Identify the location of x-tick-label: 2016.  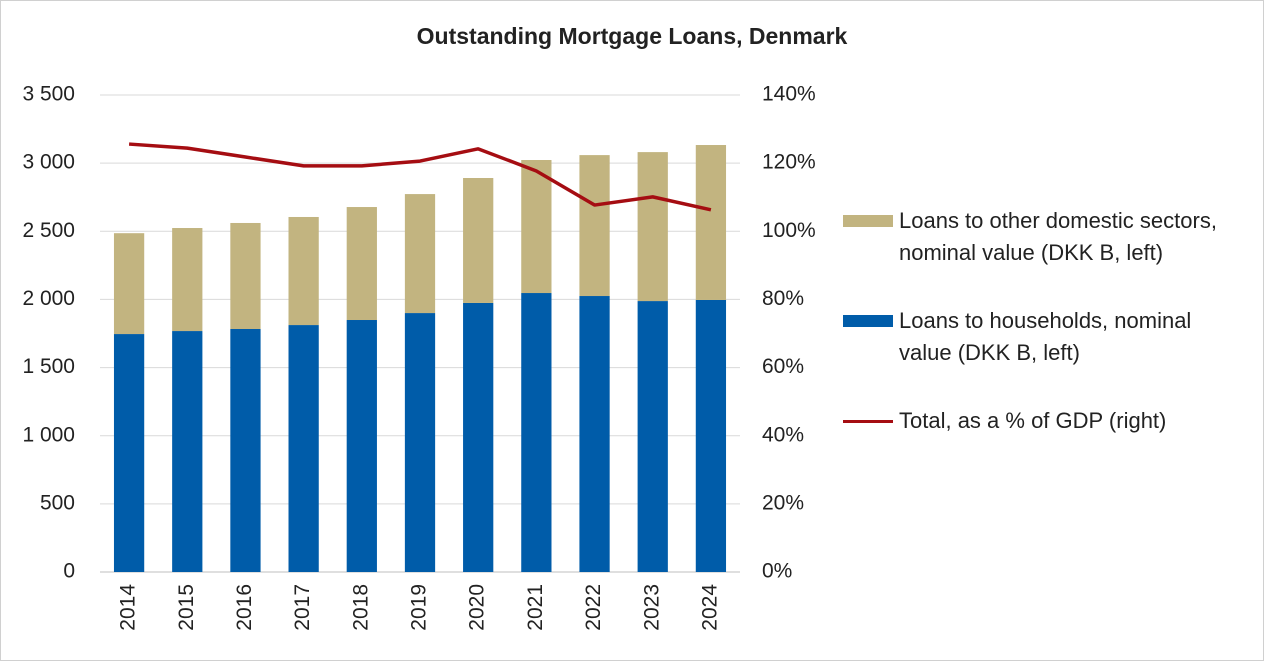
(244, 607).